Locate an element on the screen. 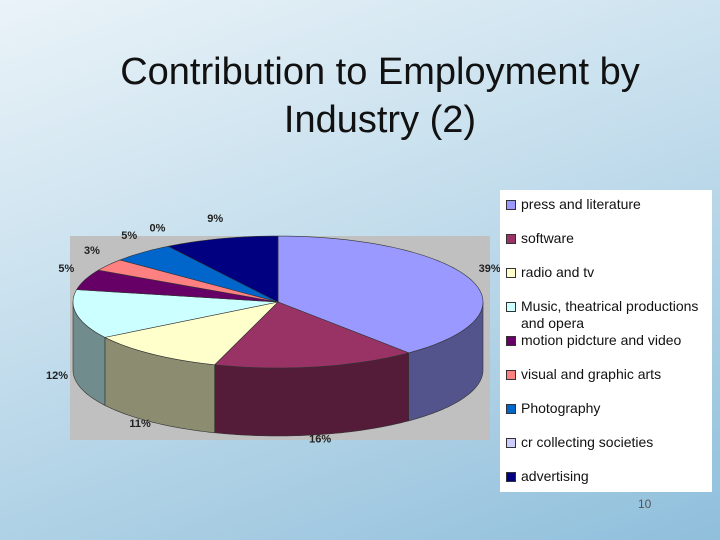 The image size is (720, 540). legend-label: press and literature is located at coordinates (581, 204).